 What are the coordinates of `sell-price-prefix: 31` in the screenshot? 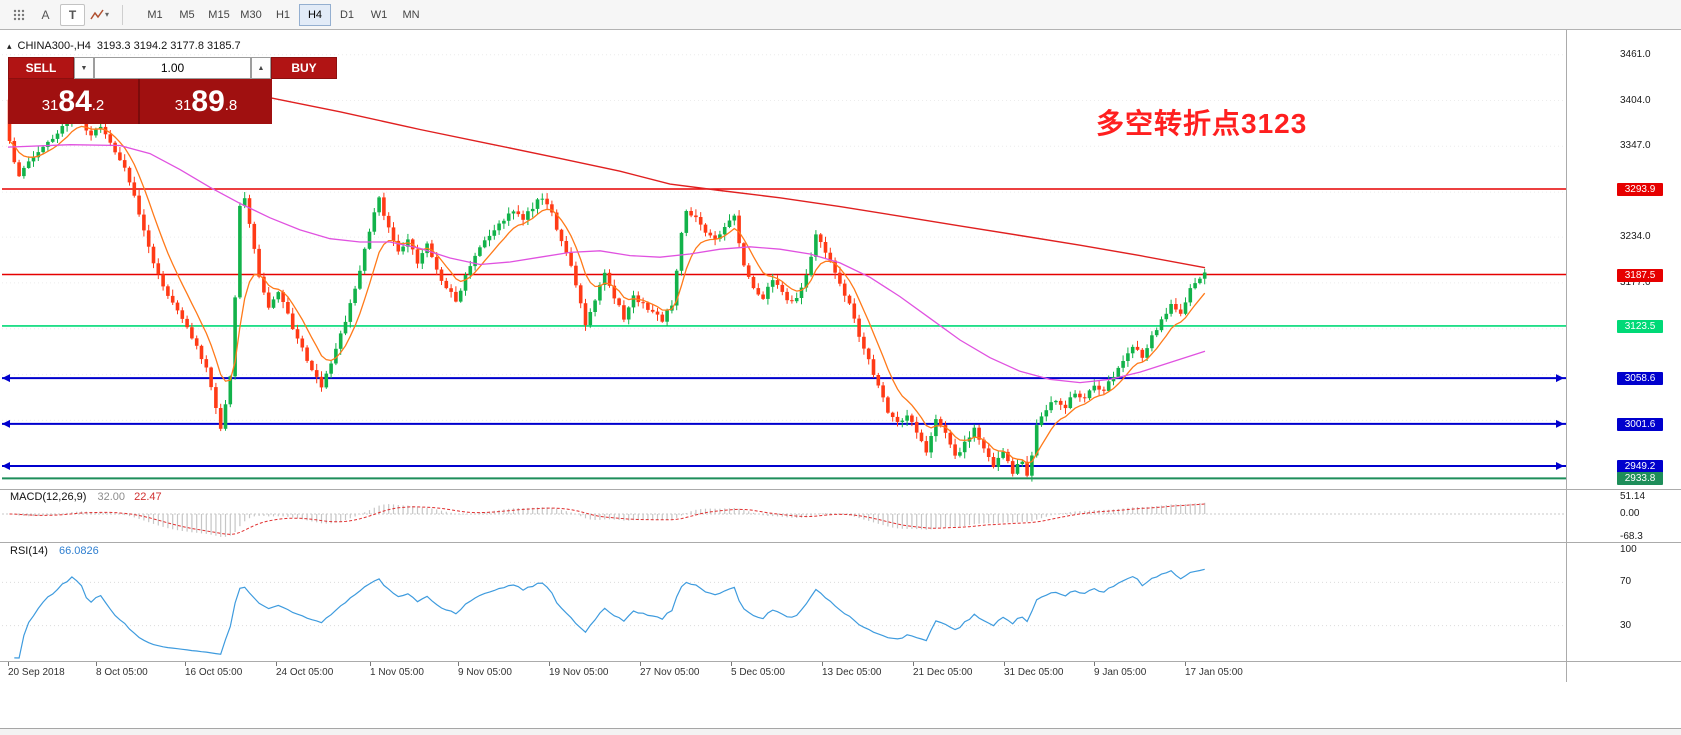 It's located at (50, 105).